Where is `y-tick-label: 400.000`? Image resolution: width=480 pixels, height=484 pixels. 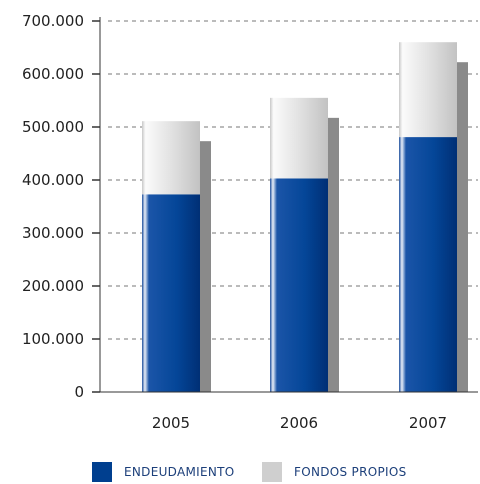
y-tick-label: 400.000 is located at coordinates (53, 180).